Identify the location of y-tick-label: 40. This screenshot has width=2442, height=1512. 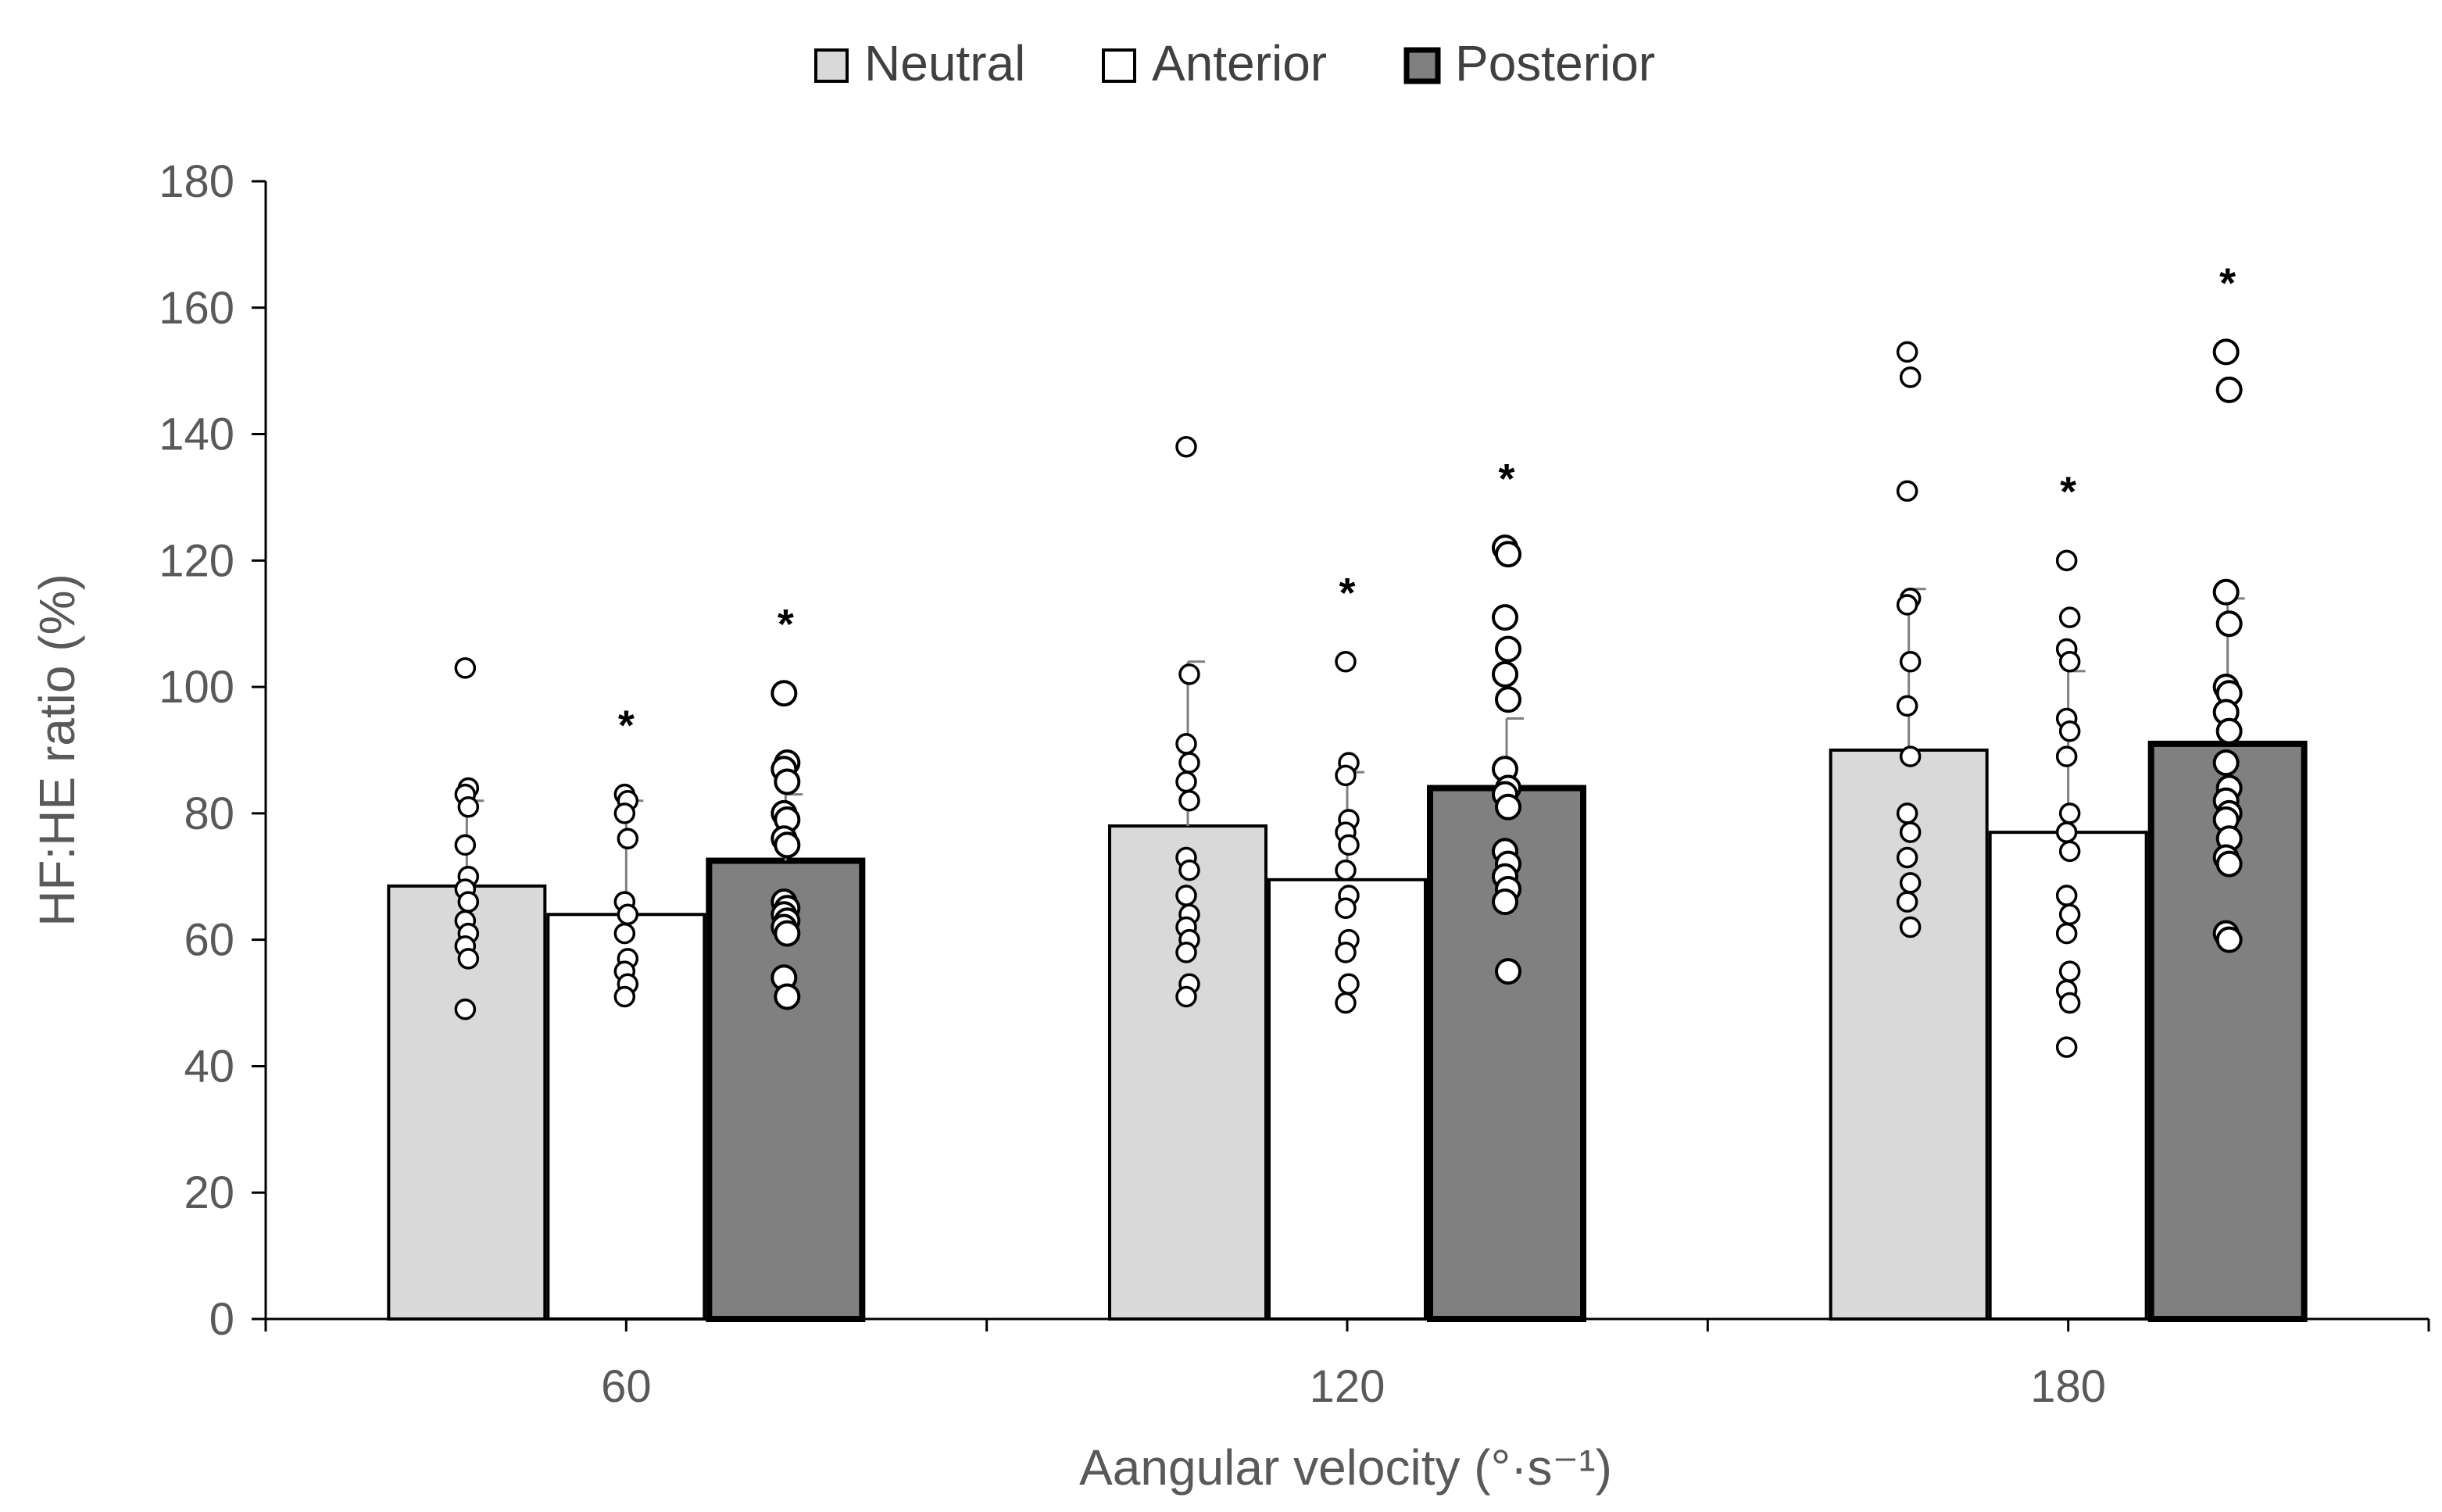
(209, 1066).